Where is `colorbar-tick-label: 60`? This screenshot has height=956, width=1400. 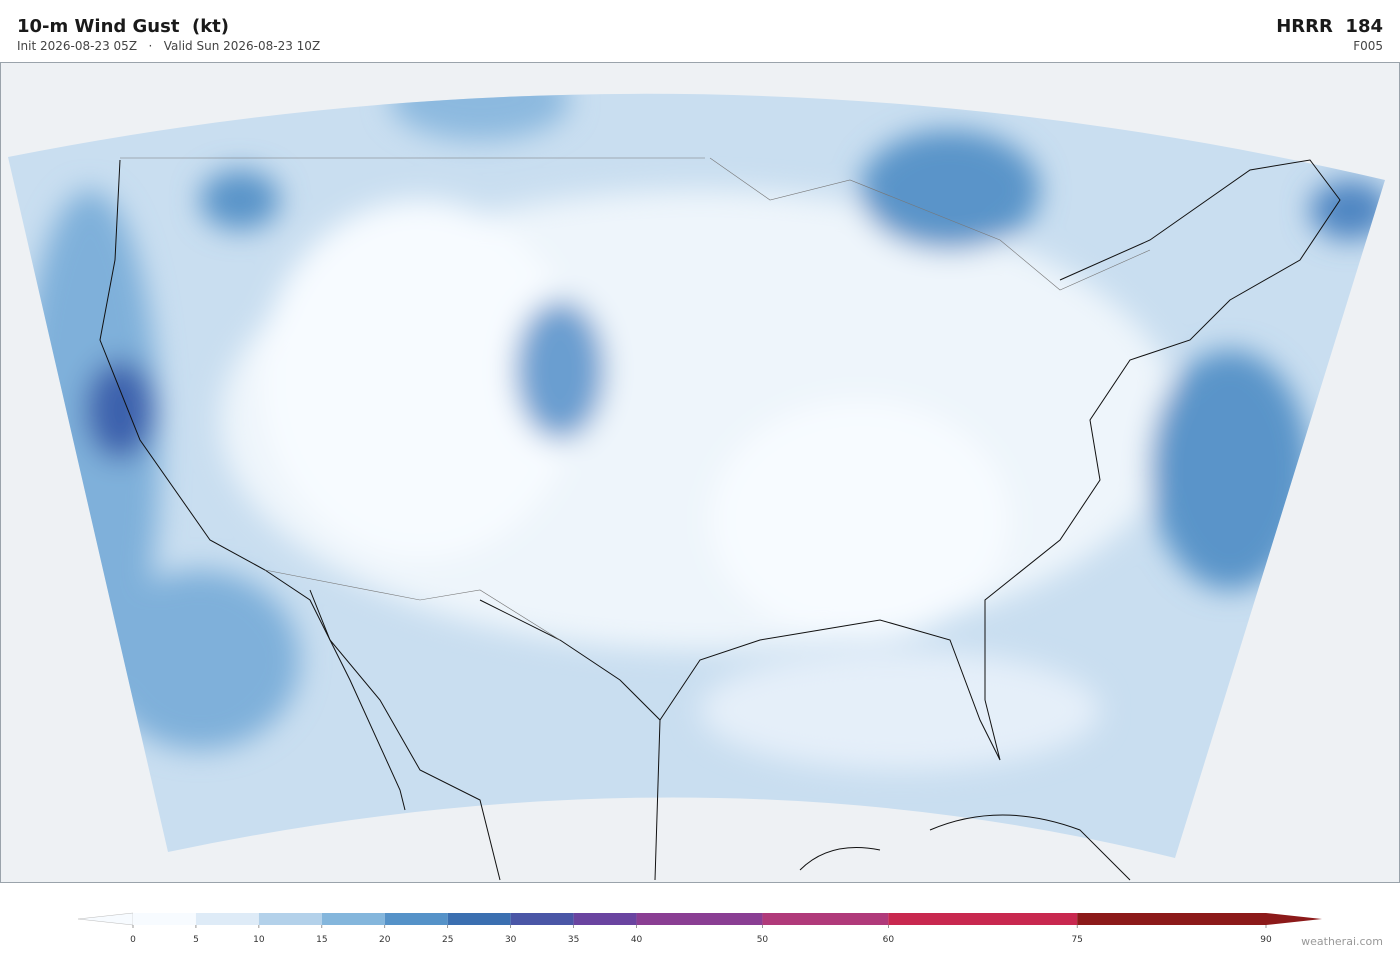
colorbar-tick-label: 60 is located at coordinates (889, 940).